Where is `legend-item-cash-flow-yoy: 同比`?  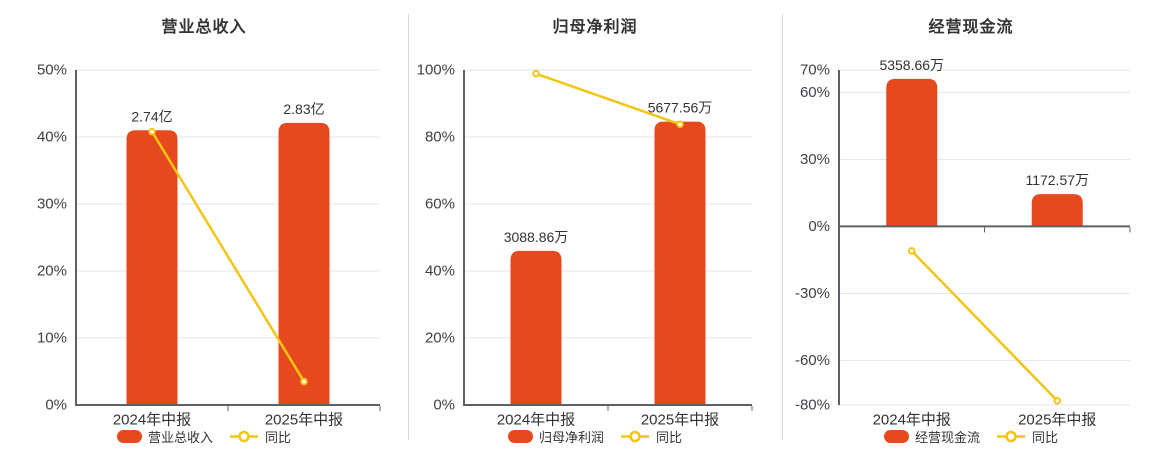
legend-item-cash-flow-yoy: 同比 is located at coordinates (1027, 436).